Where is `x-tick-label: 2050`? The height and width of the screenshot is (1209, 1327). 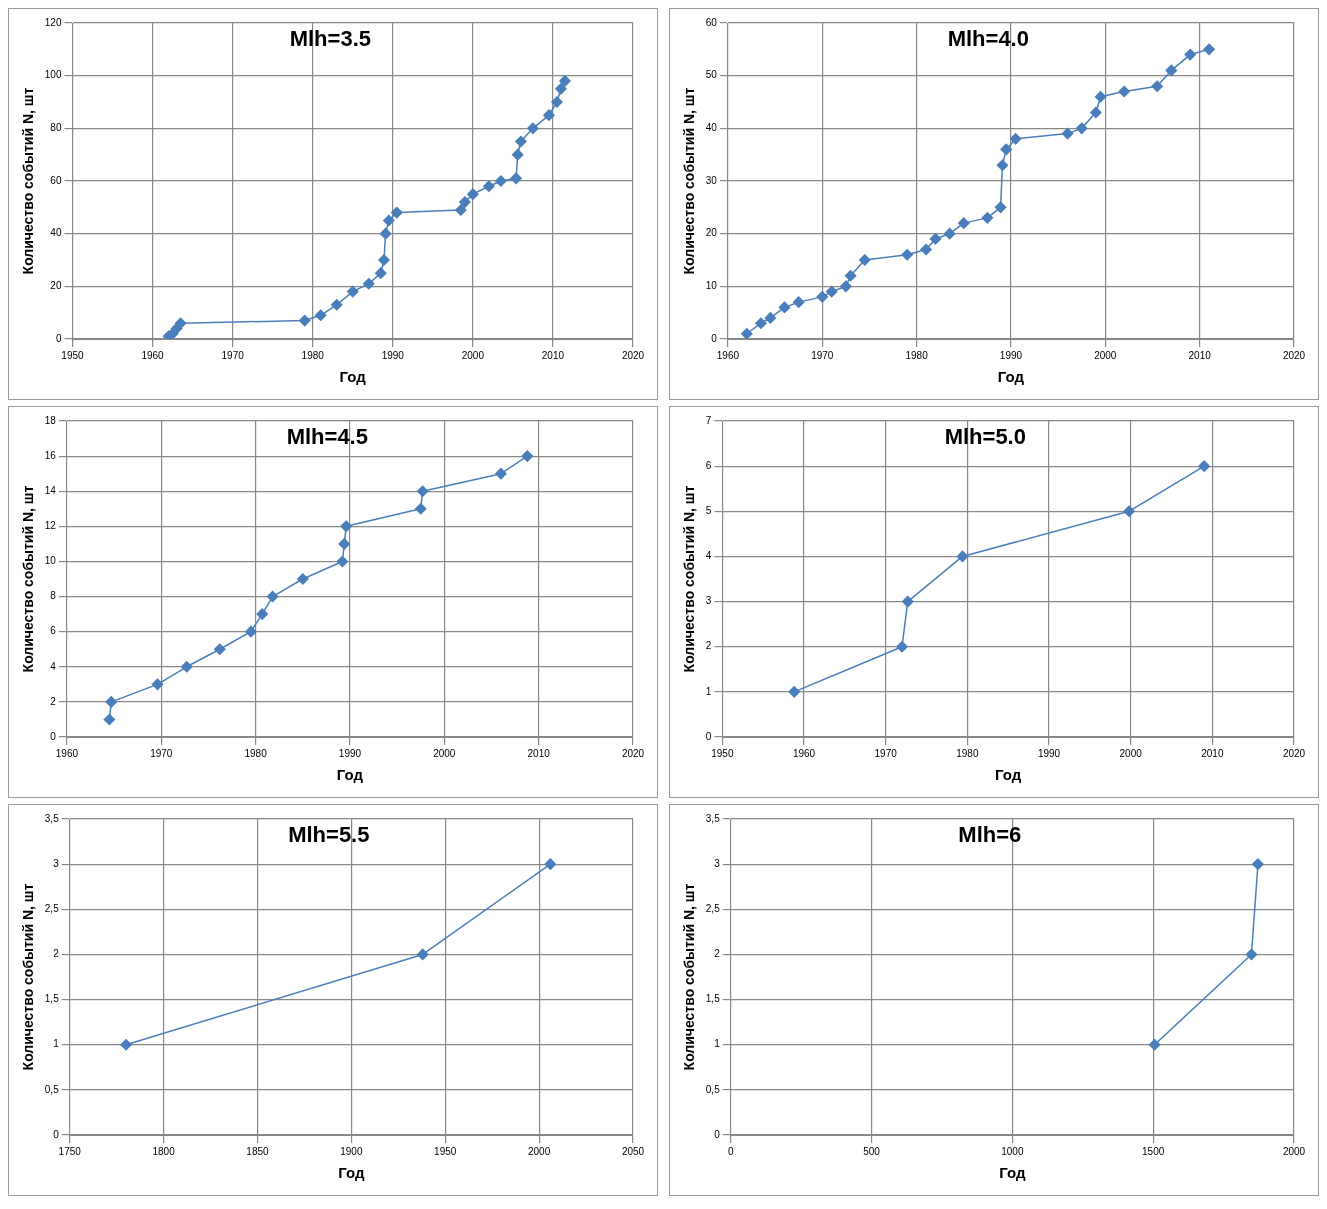 x-tick-label: 2050 is located at coordinates (633, 1151).